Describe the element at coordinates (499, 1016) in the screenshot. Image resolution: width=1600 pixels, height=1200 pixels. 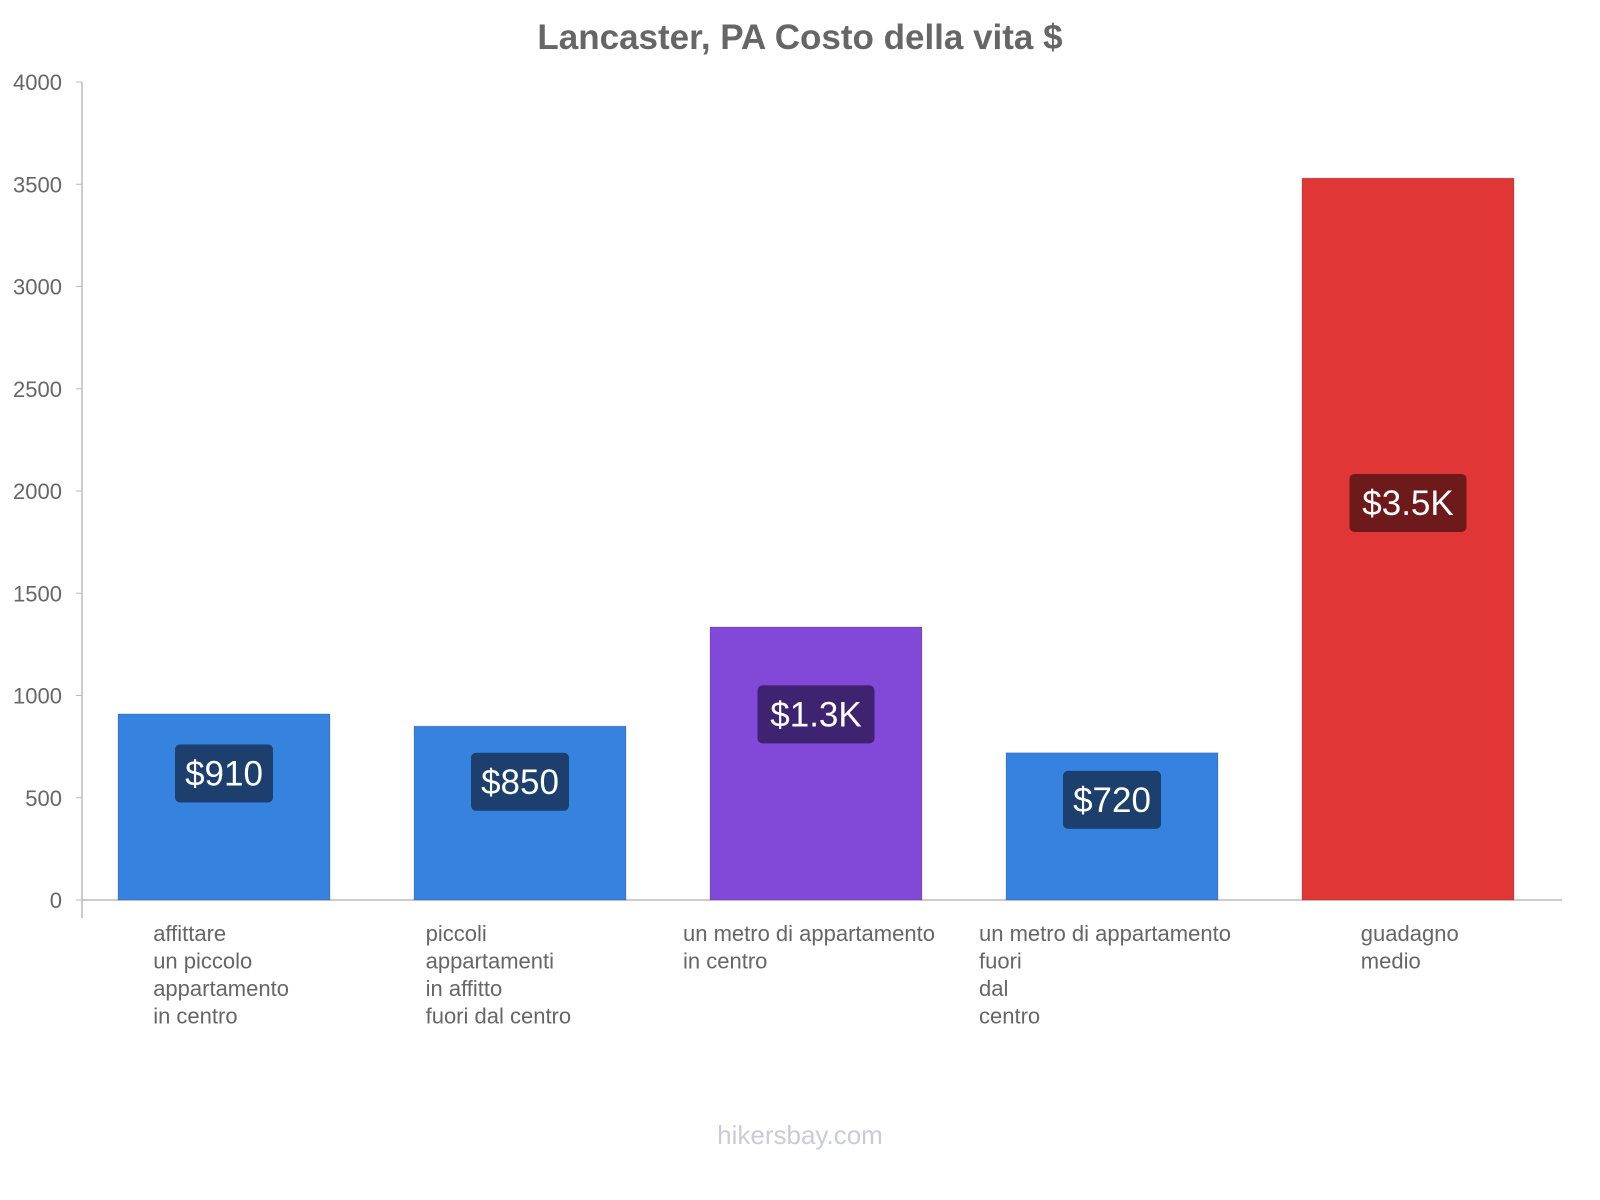
I see `category-label: fuori dal centro` at that location.